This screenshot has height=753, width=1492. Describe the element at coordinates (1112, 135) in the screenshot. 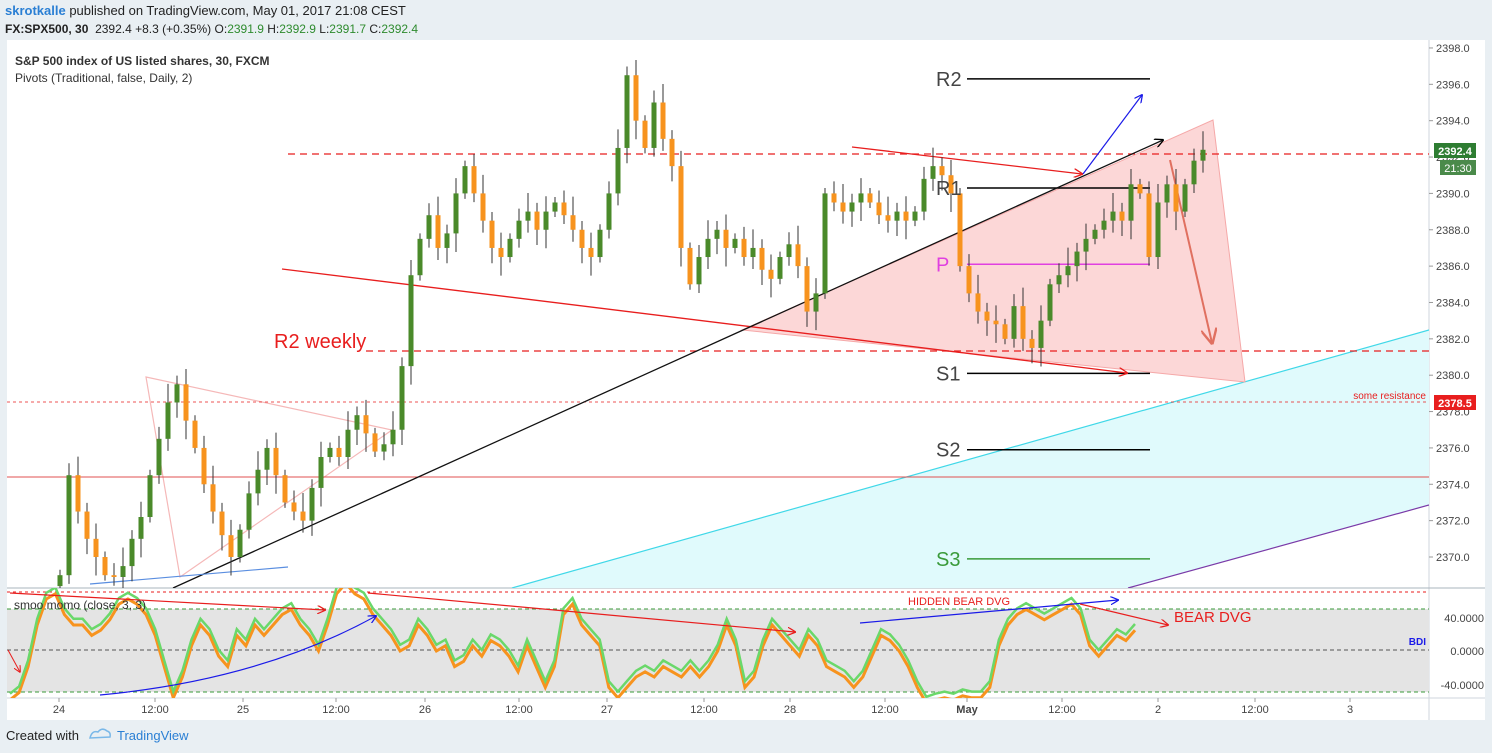

I see `blue-up-arrow` at that location.